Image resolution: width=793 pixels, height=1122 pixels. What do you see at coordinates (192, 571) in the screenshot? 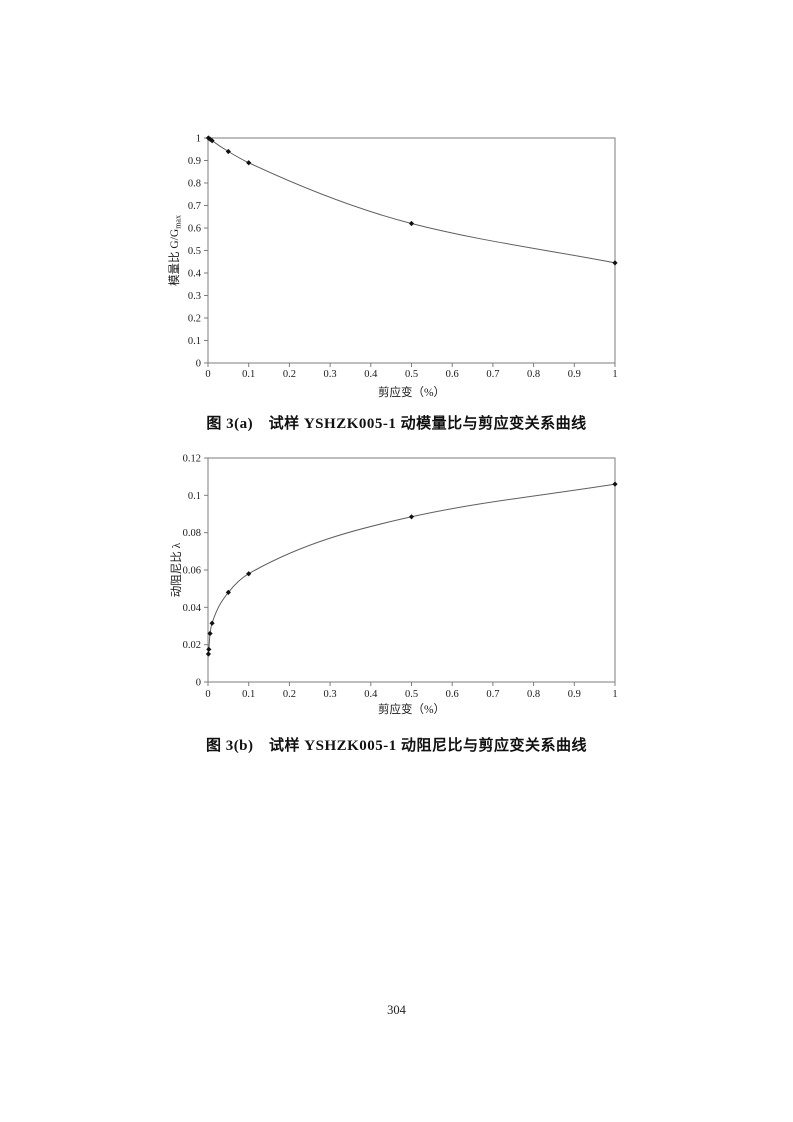
I see `y-tick-label: 0.06` at bounding box center [192, 571].